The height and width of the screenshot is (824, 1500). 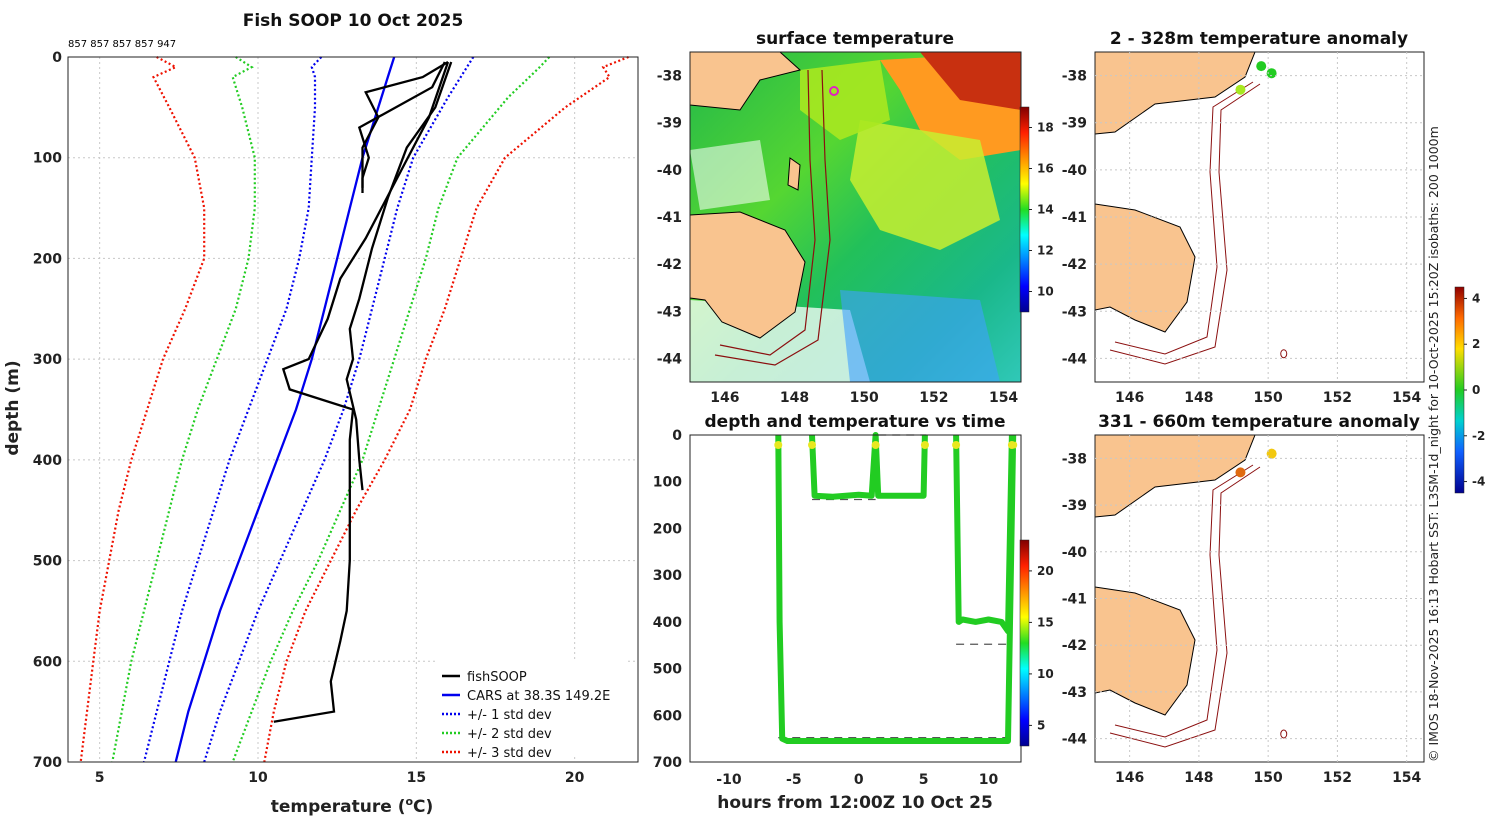 I want to click on depth-time-ytick-label: 400, so click(x=667, y=623).